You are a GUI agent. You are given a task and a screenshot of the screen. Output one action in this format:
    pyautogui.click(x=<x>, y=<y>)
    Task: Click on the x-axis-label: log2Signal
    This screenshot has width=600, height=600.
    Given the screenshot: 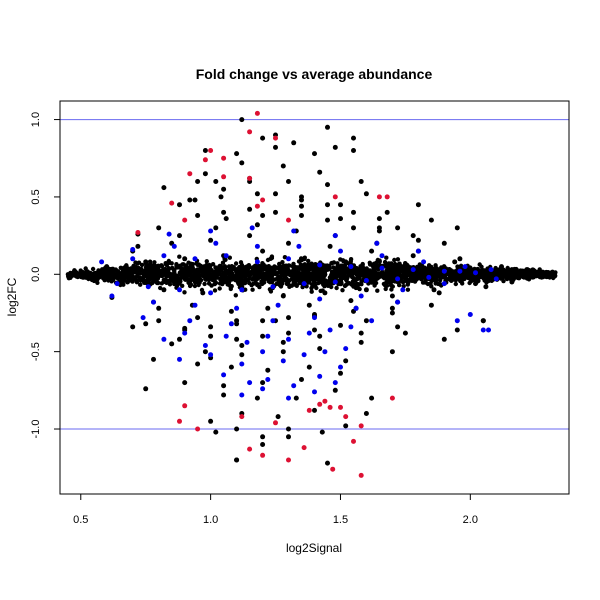 What is the action you would take?
    pyautogui.click(x=314, y=548)
    